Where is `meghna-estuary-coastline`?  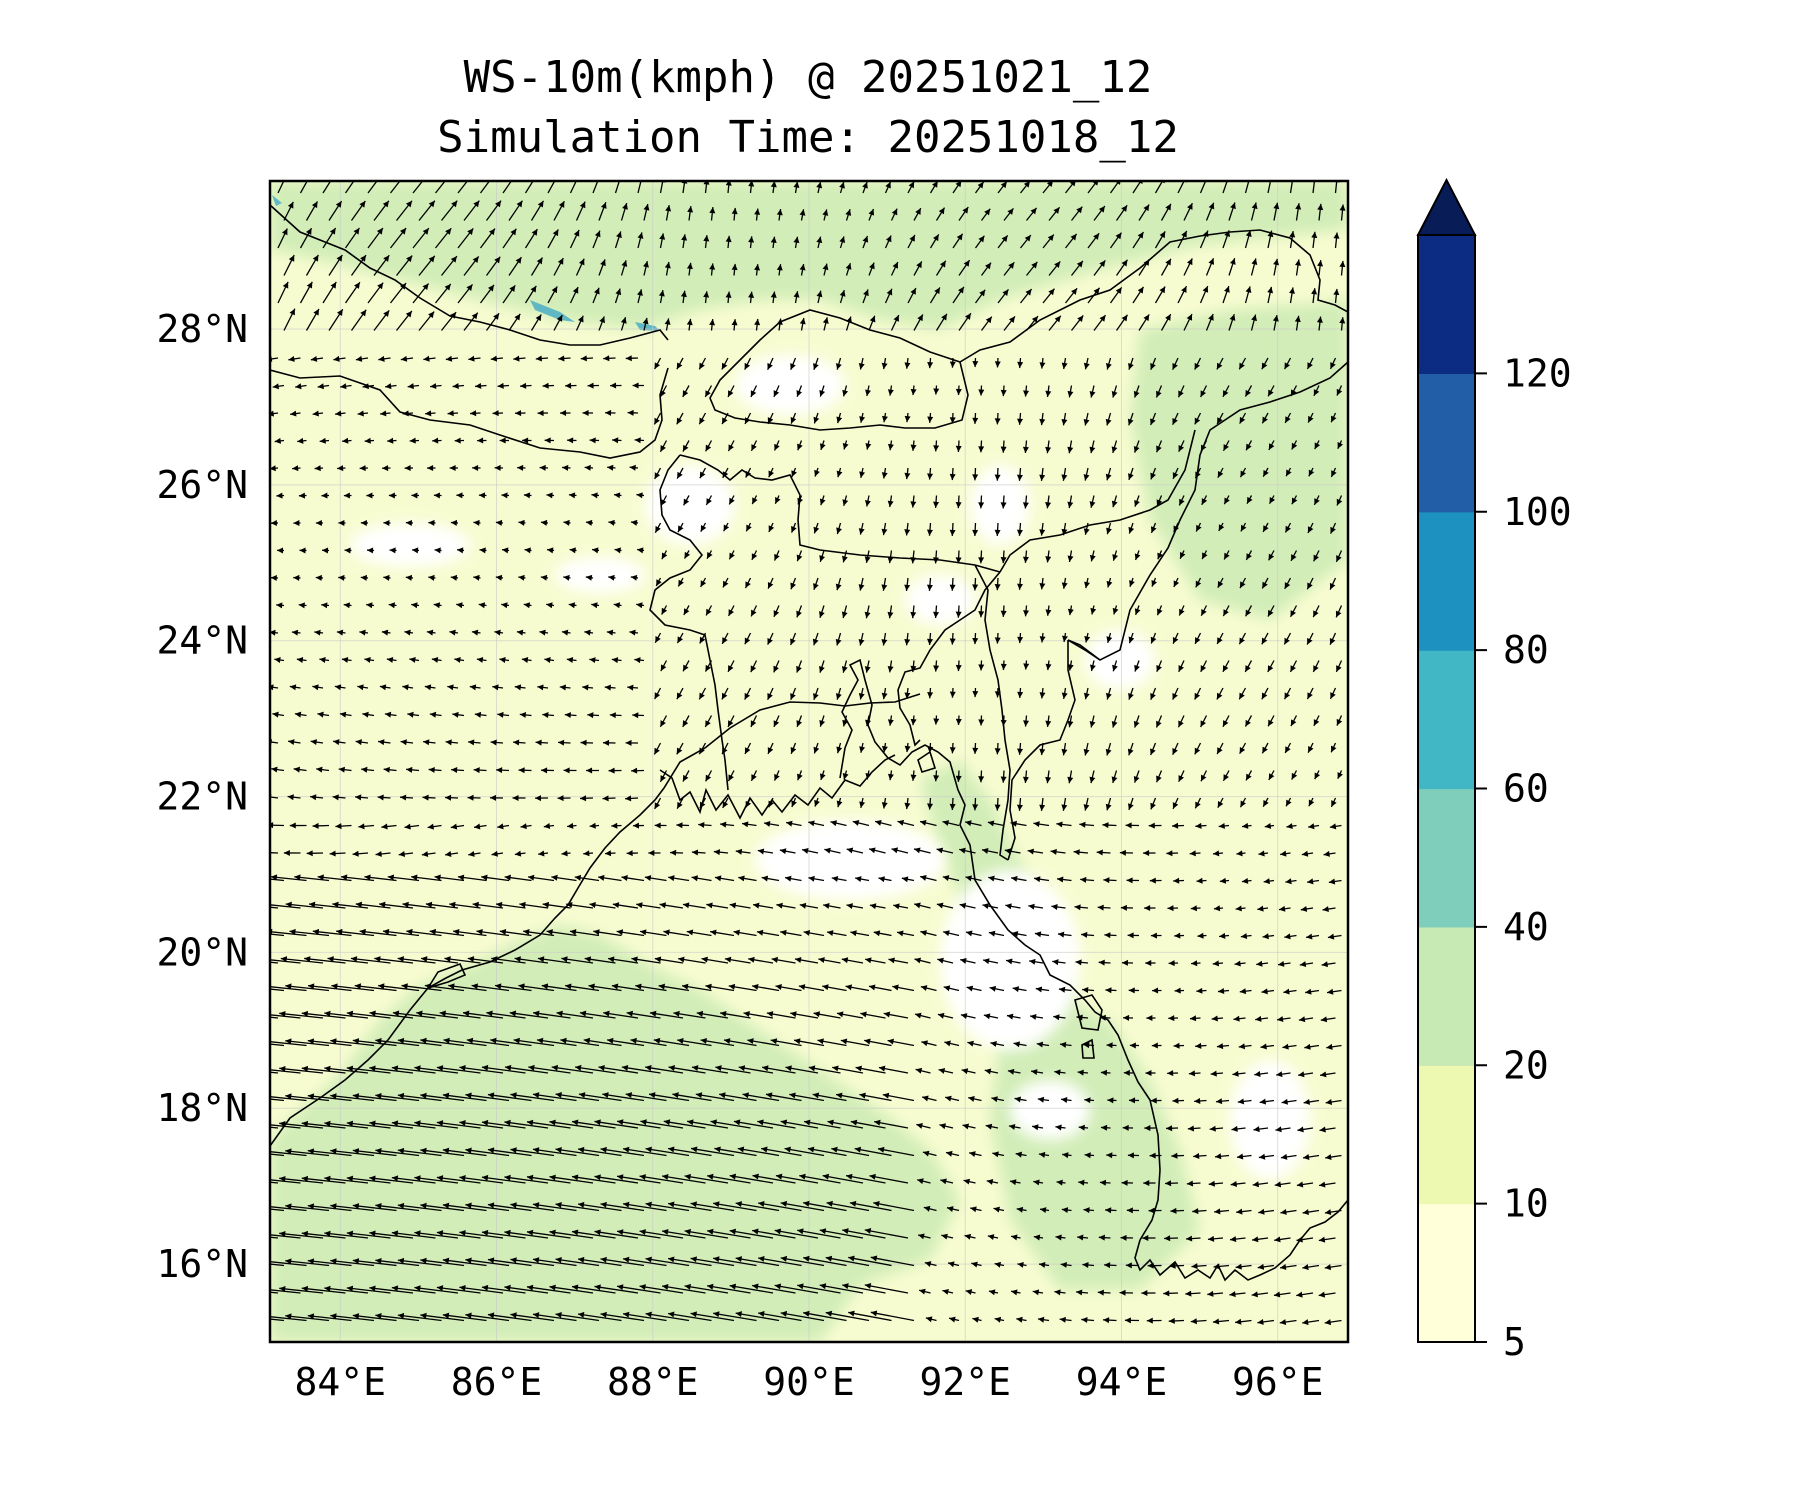 meghna-estuary-coastline is located at coordinates (1000, 949).